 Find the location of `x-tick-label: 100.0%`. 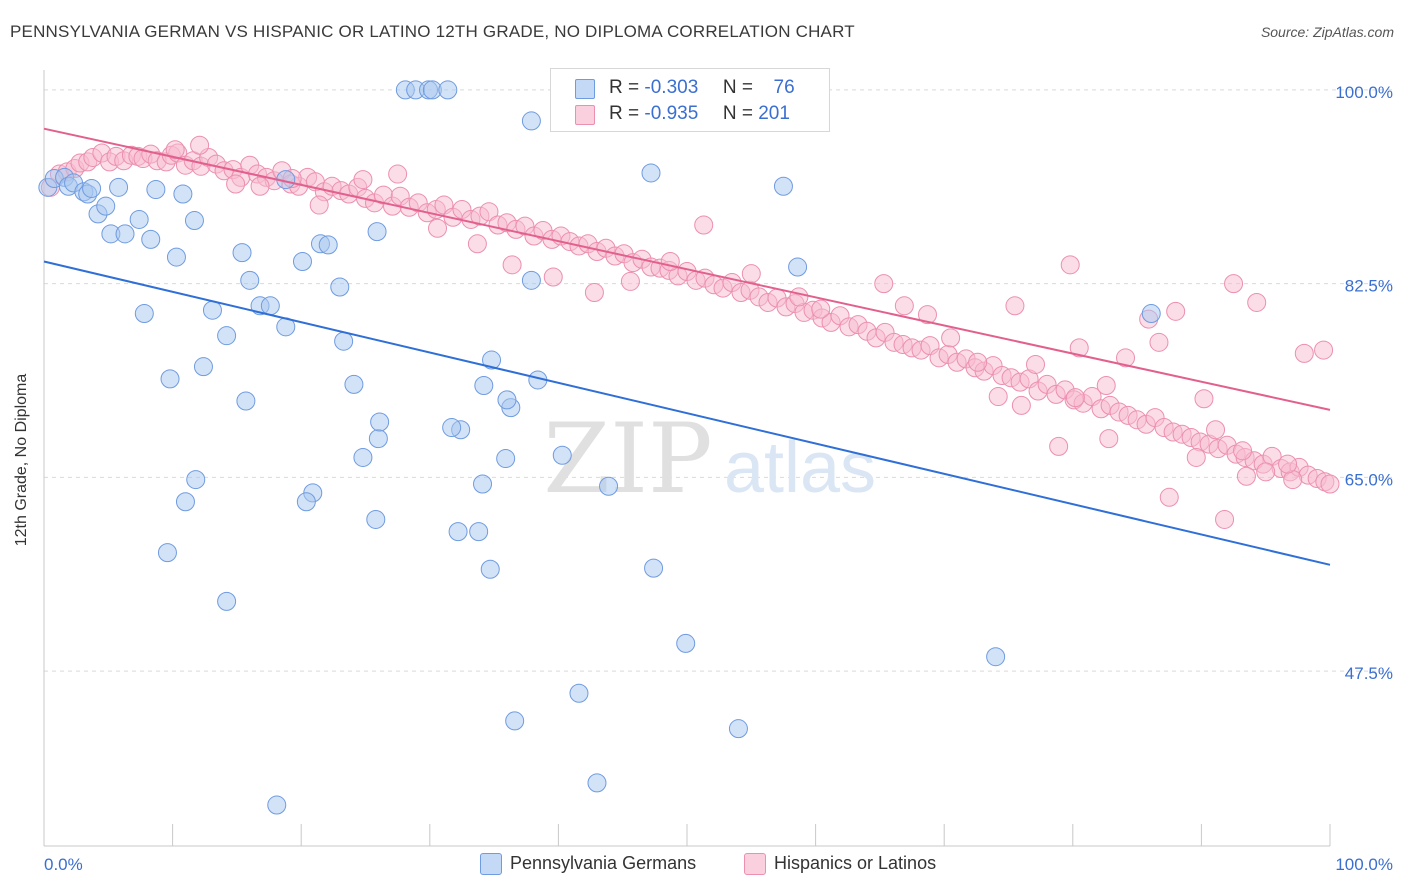

x-tick-label: 100.0% is located at coordinates (1364, 864).